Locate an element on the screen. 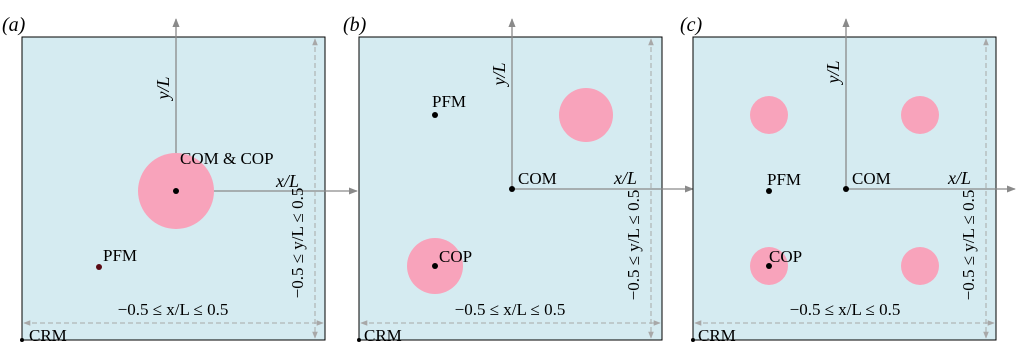 This screenshot has width=1018, height=342. panel-b-cop-label: COP is located at coordinates (455, 256).